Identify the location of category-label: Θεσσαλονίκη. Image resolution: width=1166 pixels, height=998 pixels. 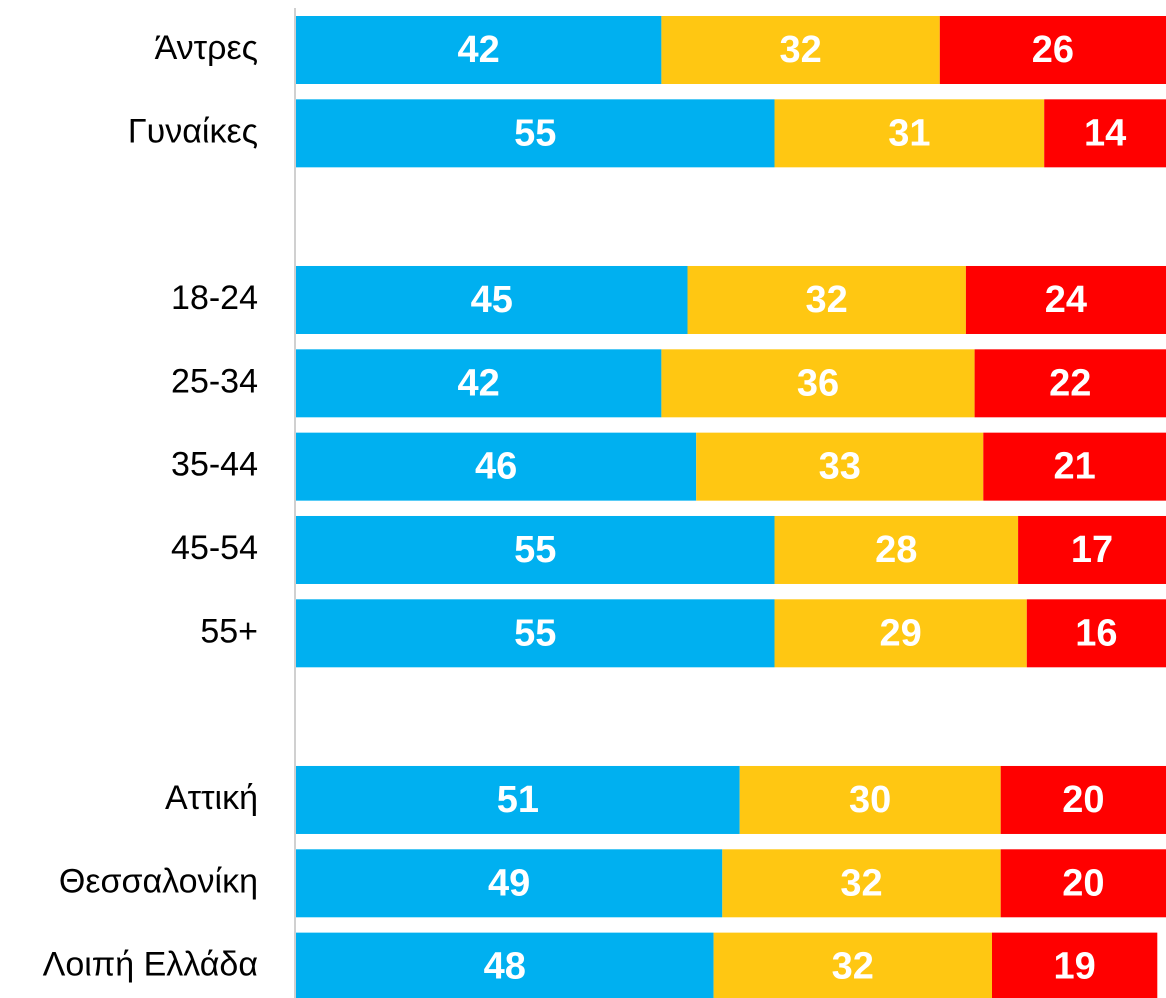
(158, 881).